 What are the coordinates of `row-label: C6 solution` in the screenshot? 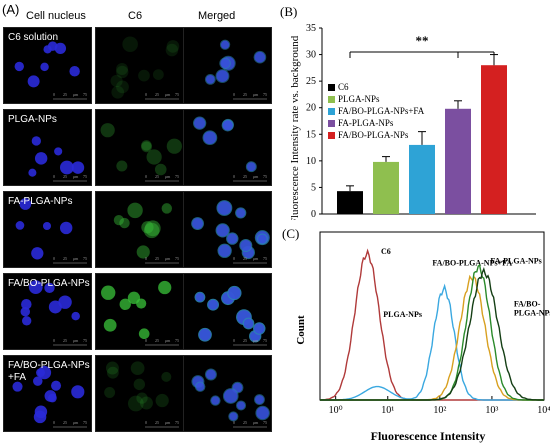 It's located at (33, 37).